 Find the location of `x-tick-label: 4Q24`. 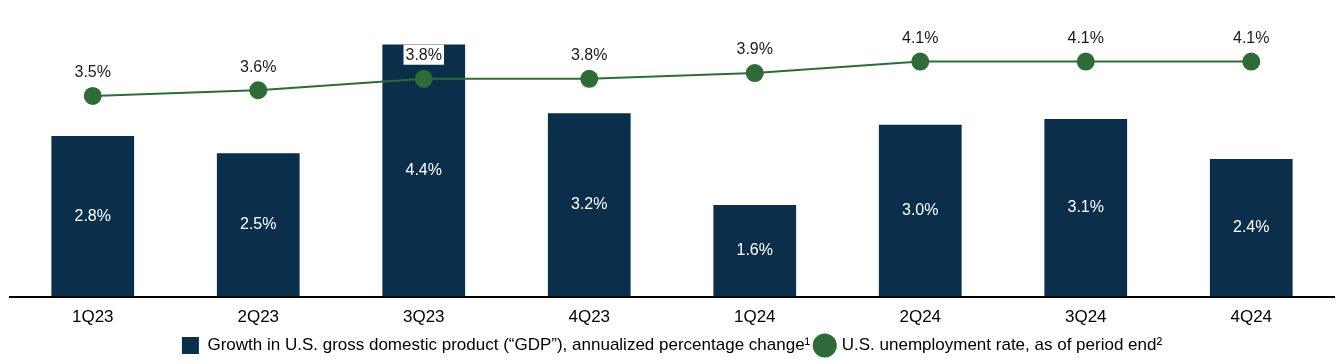

x-tick-label: 4Q24 is located at coordinates (1251, 317).